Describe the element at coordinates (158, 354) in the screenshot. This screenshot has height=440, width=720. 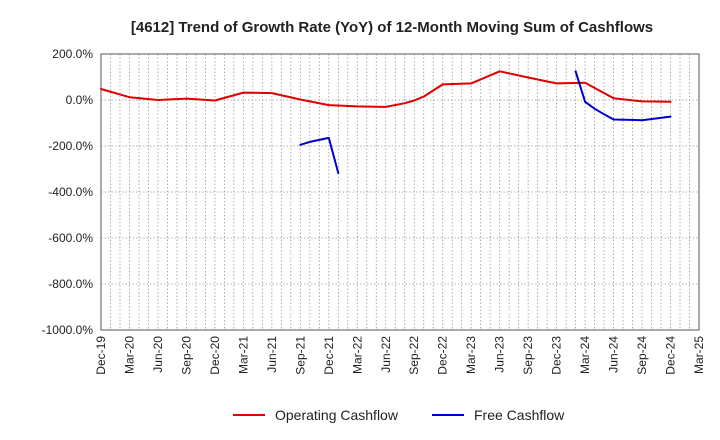
I see `x-tick-label: Jun-20` at that location.